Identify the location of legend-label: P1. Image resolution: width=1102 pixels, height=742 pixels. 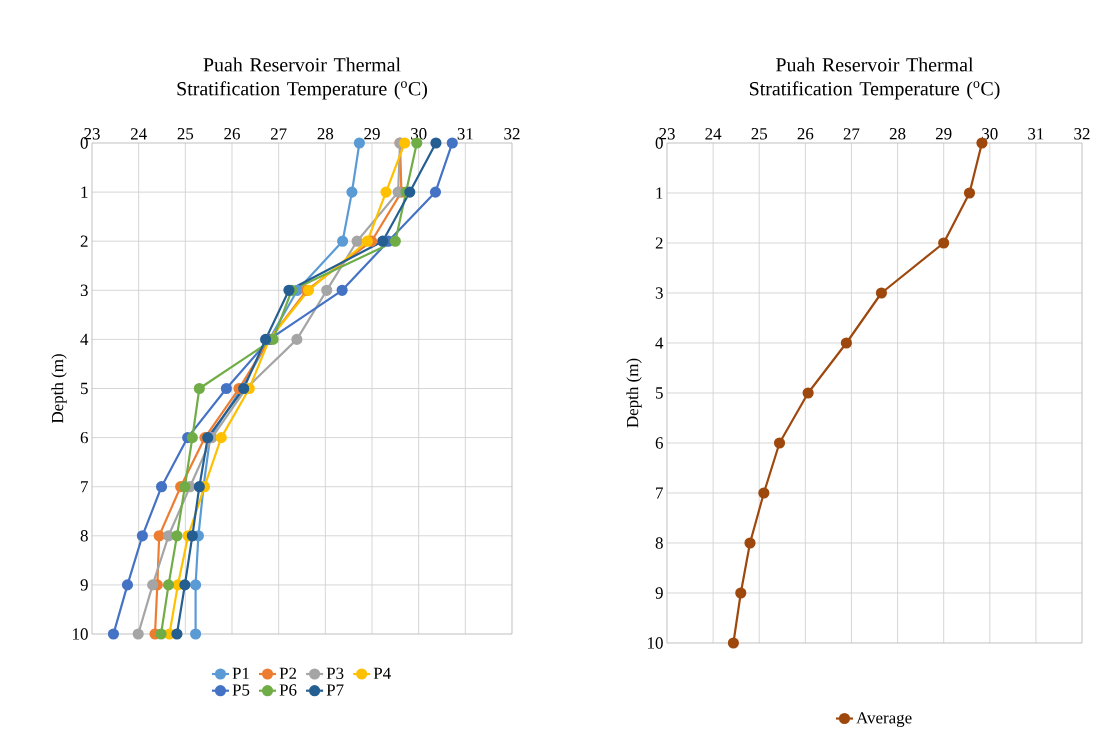
(240, 673).